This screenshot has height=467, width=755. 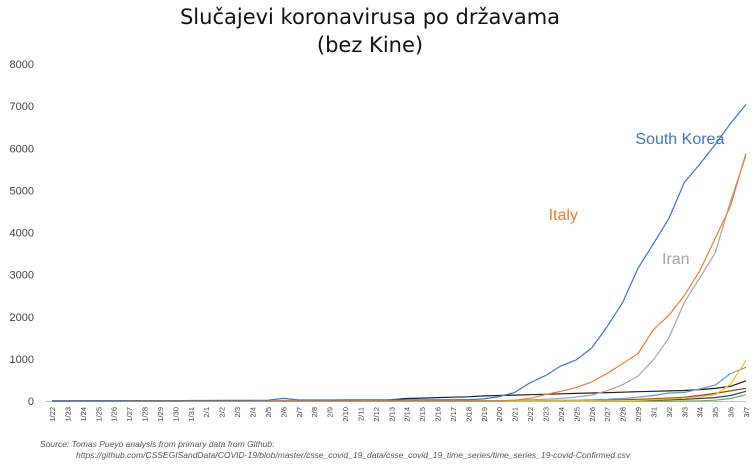 I want to click on x-tick-label: 2/1, so click(x=206, y=412).